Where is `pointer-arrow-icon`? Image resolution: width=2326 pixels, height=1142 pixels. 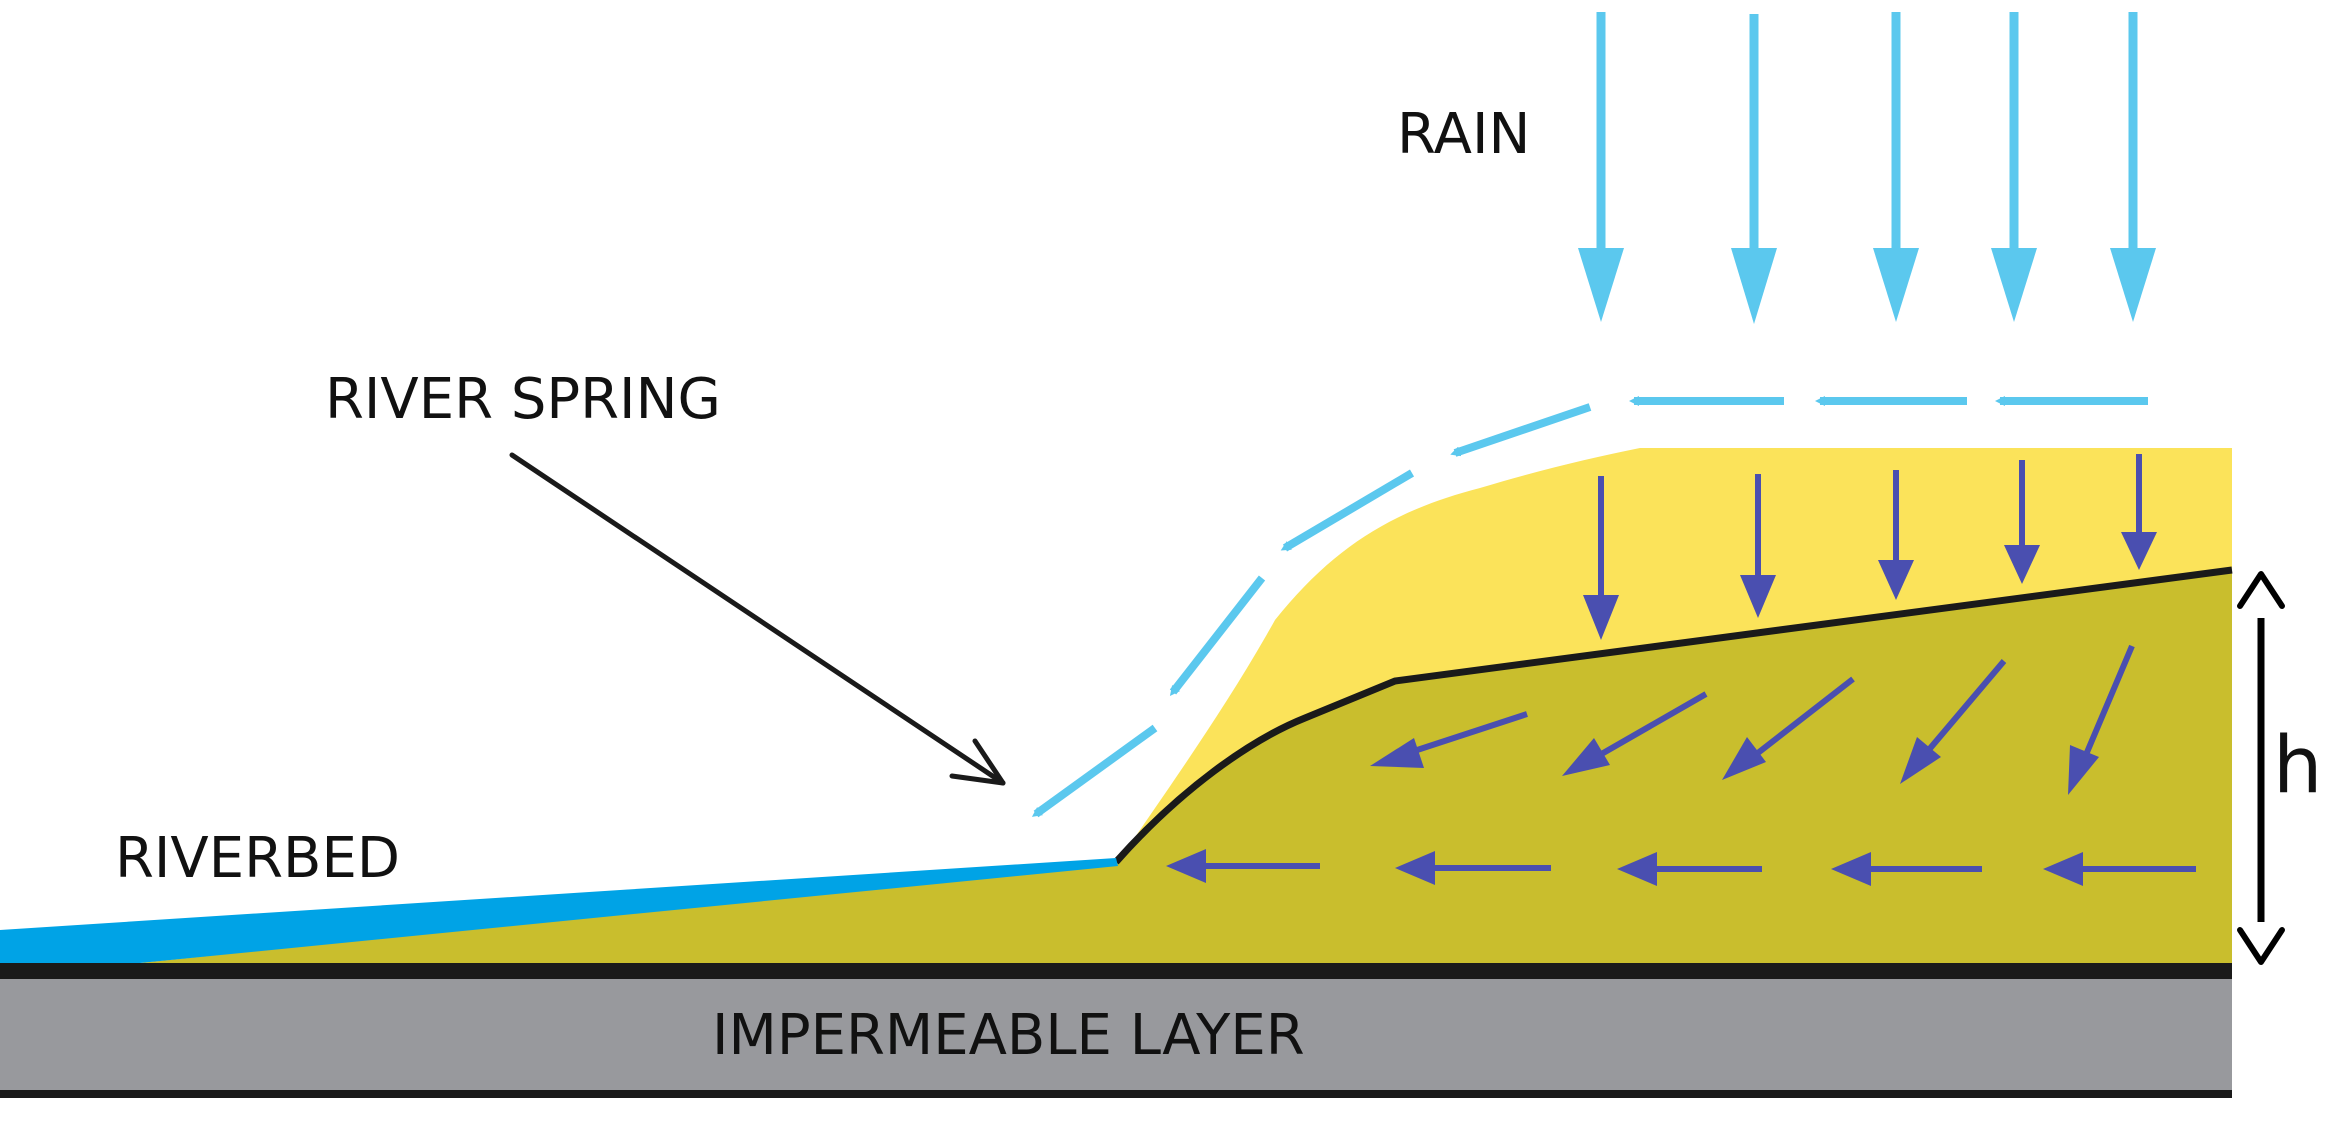
pointer-arrow-icon is located at coordinates (757, 619).